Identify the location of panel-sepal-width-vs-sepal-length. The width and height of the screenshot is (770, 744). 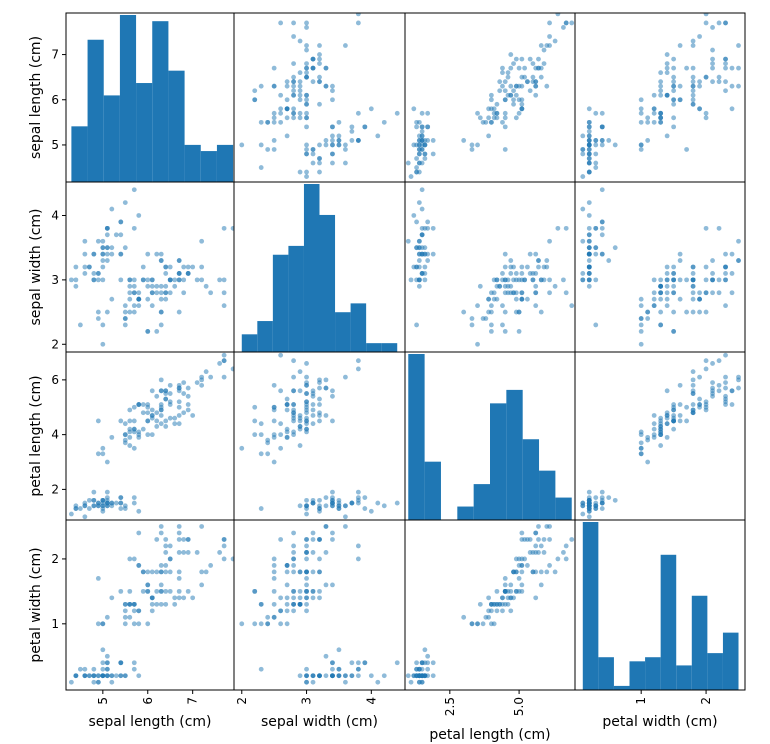
(151, 267).